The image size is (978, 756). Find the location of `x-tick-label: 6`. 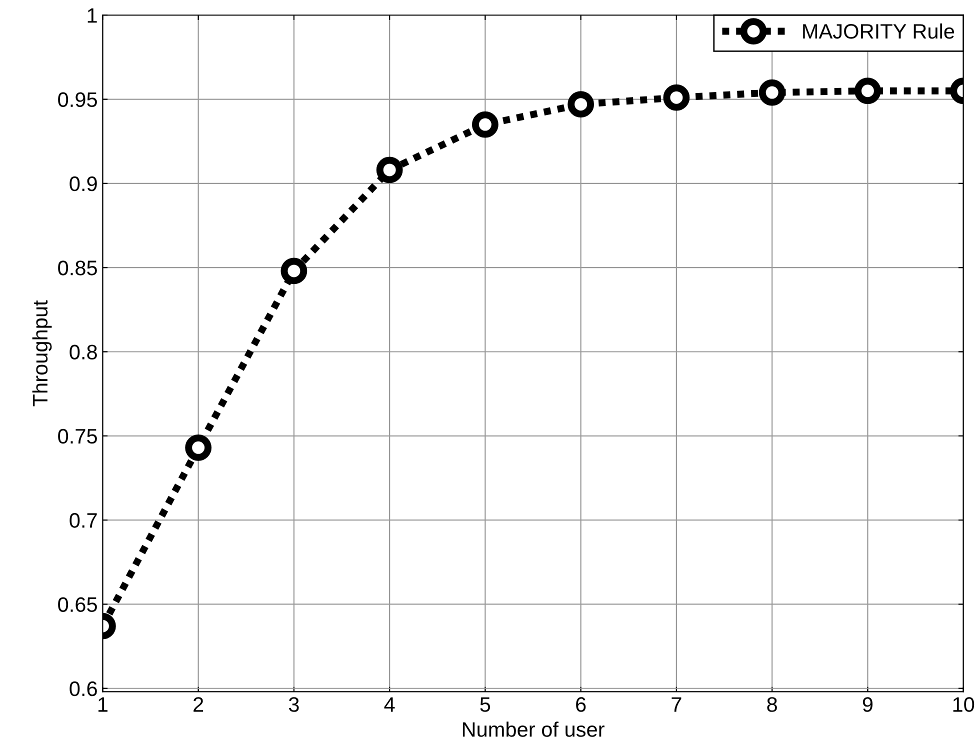

x-tick-label: 6 is located at coordinates (581, 704).